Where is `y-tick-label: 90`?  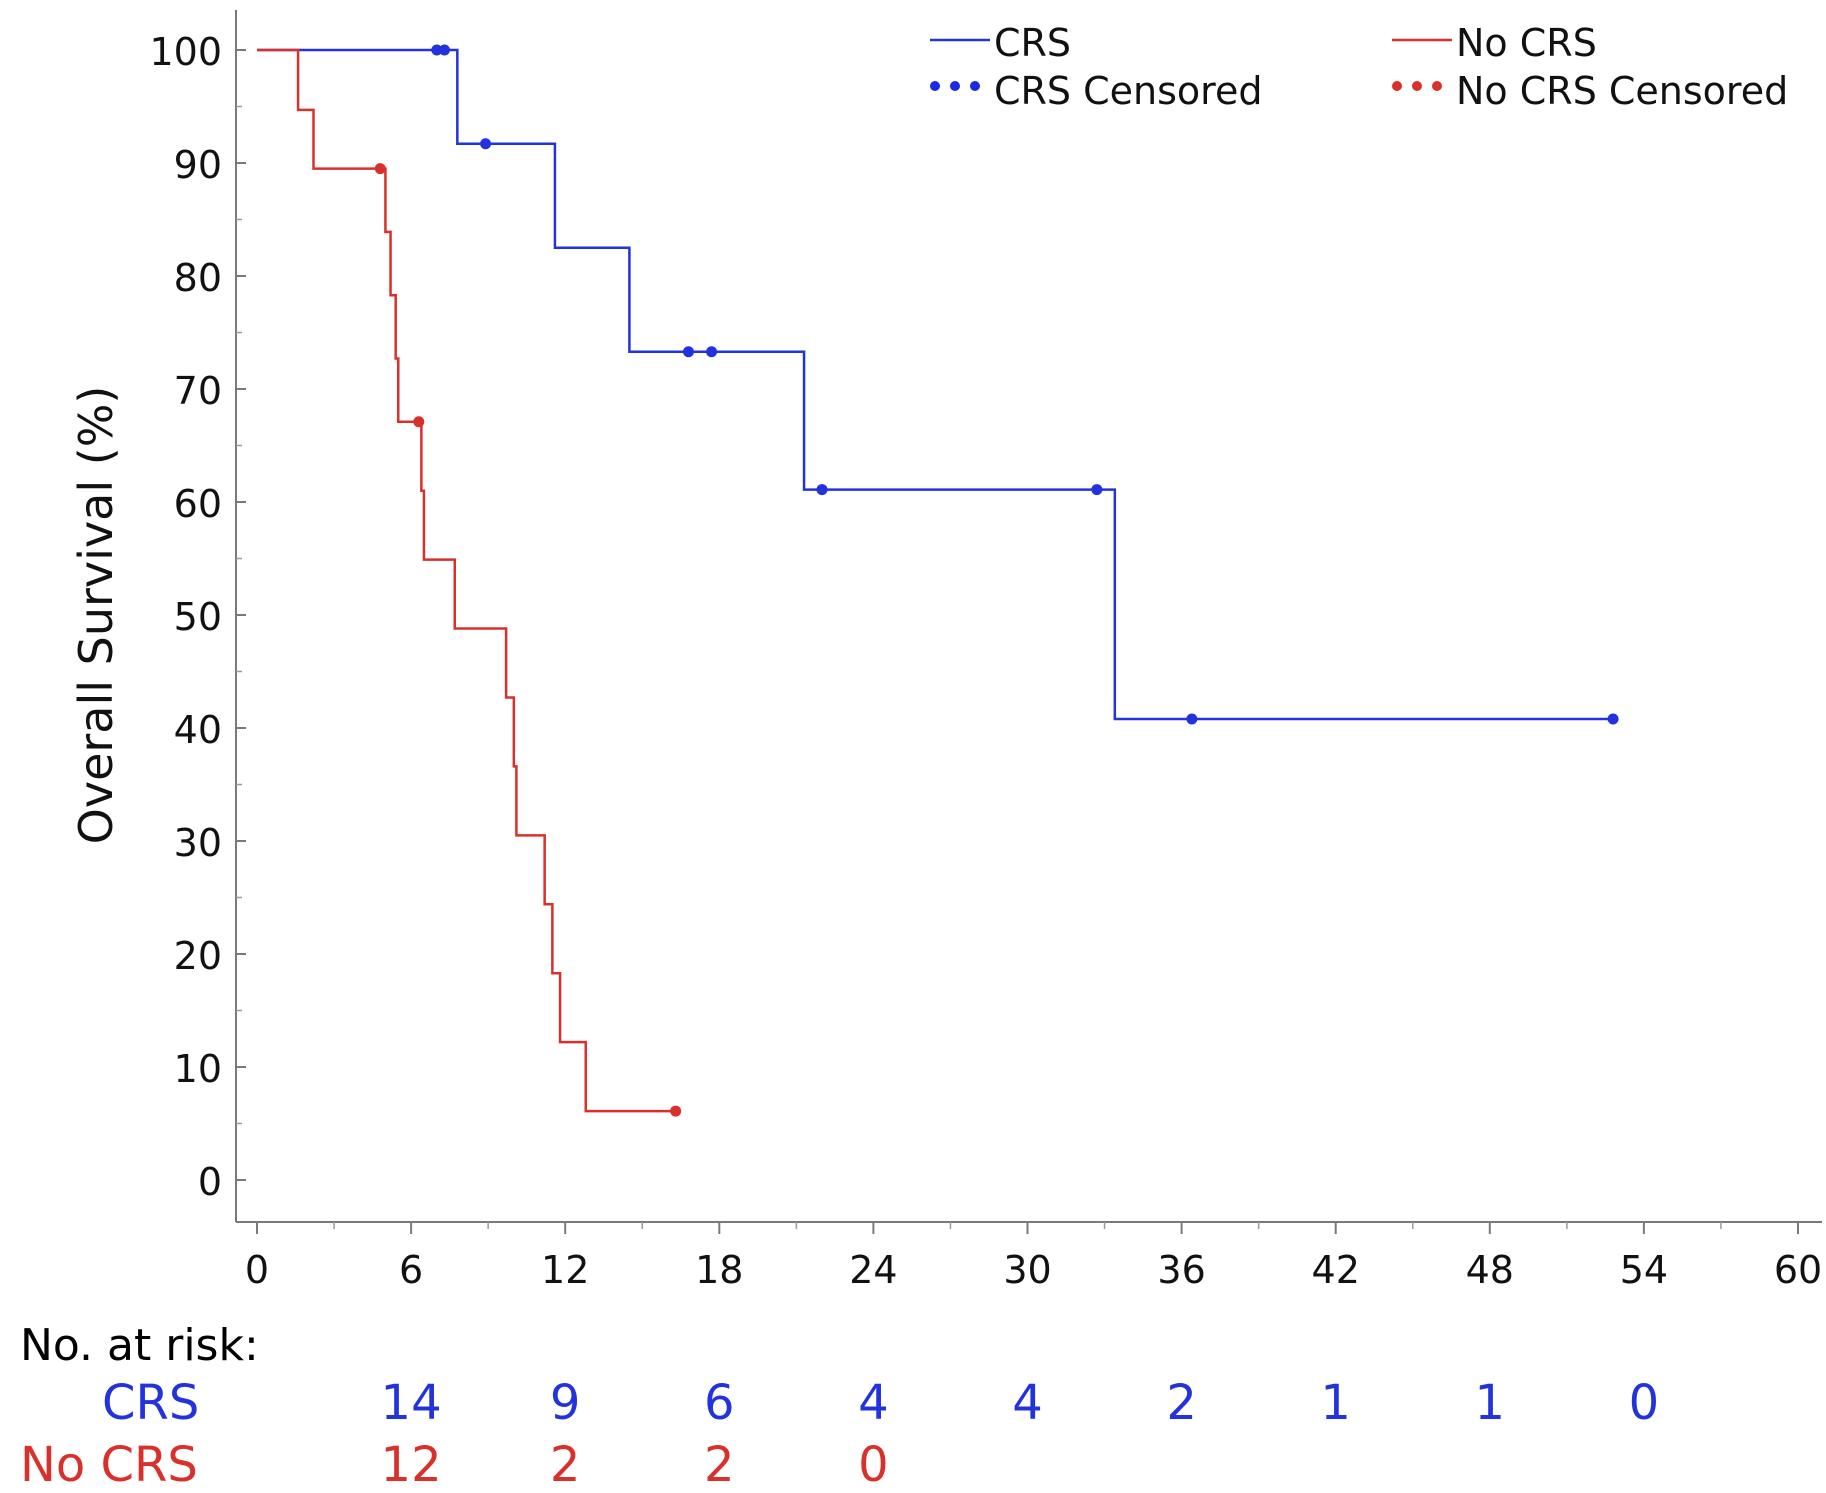 y-tick-label: 90 is located at coordinates (198, 165).